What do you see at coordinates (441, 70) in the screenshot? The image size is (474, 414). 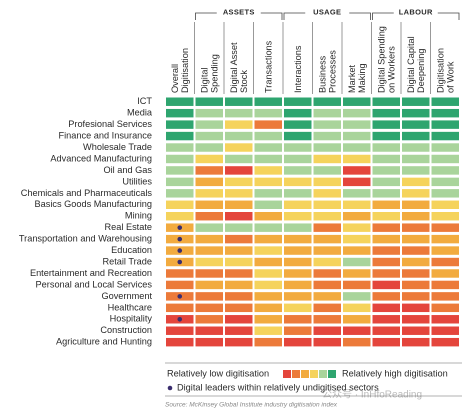 I see `column-label: Digitisation` at bounding box center [441, 70].